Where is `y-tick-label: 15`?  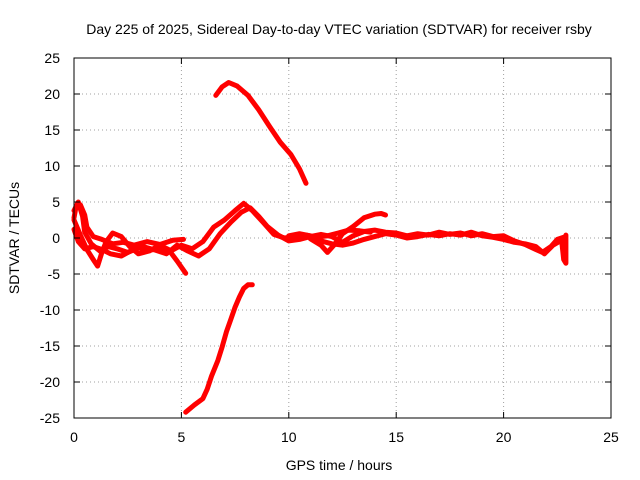 y-tick-label: 15 is located at coordinates (52, 130).